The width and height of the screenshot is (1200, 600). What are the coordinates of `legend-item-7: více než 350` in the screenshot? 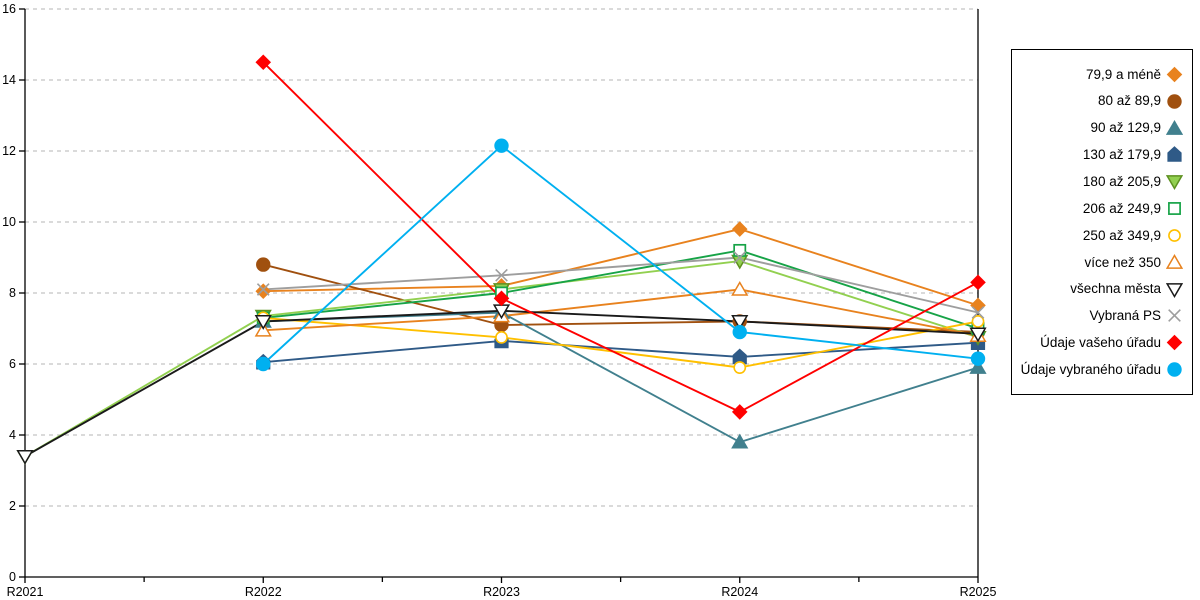 It's located at (1102, 262).